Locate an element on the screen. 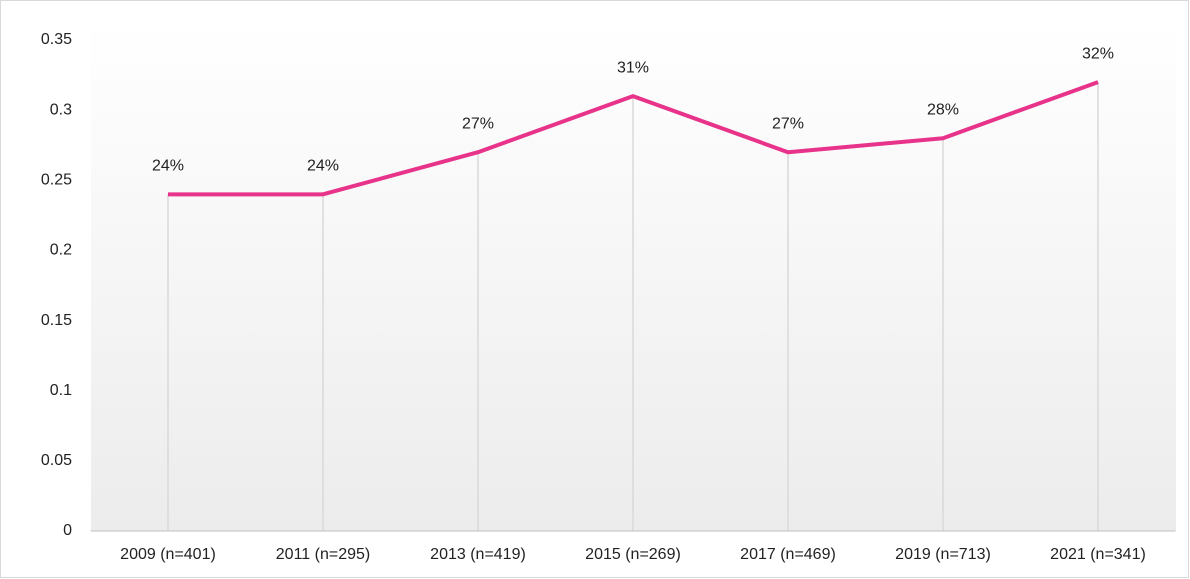  data-label: 32% is located at coordinates (1098, 53).